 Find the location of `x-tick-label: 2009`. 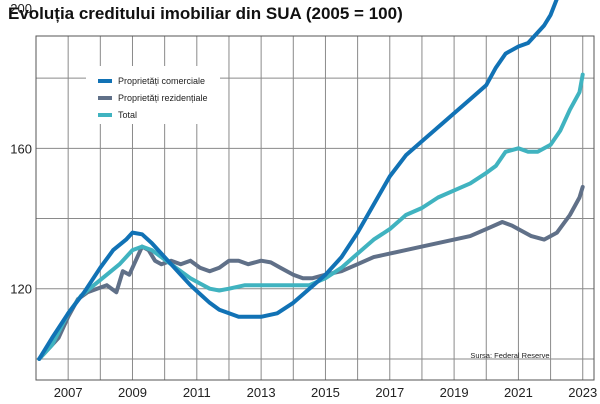

x-tick-label: 2009 is located at coordinates (132, 392).